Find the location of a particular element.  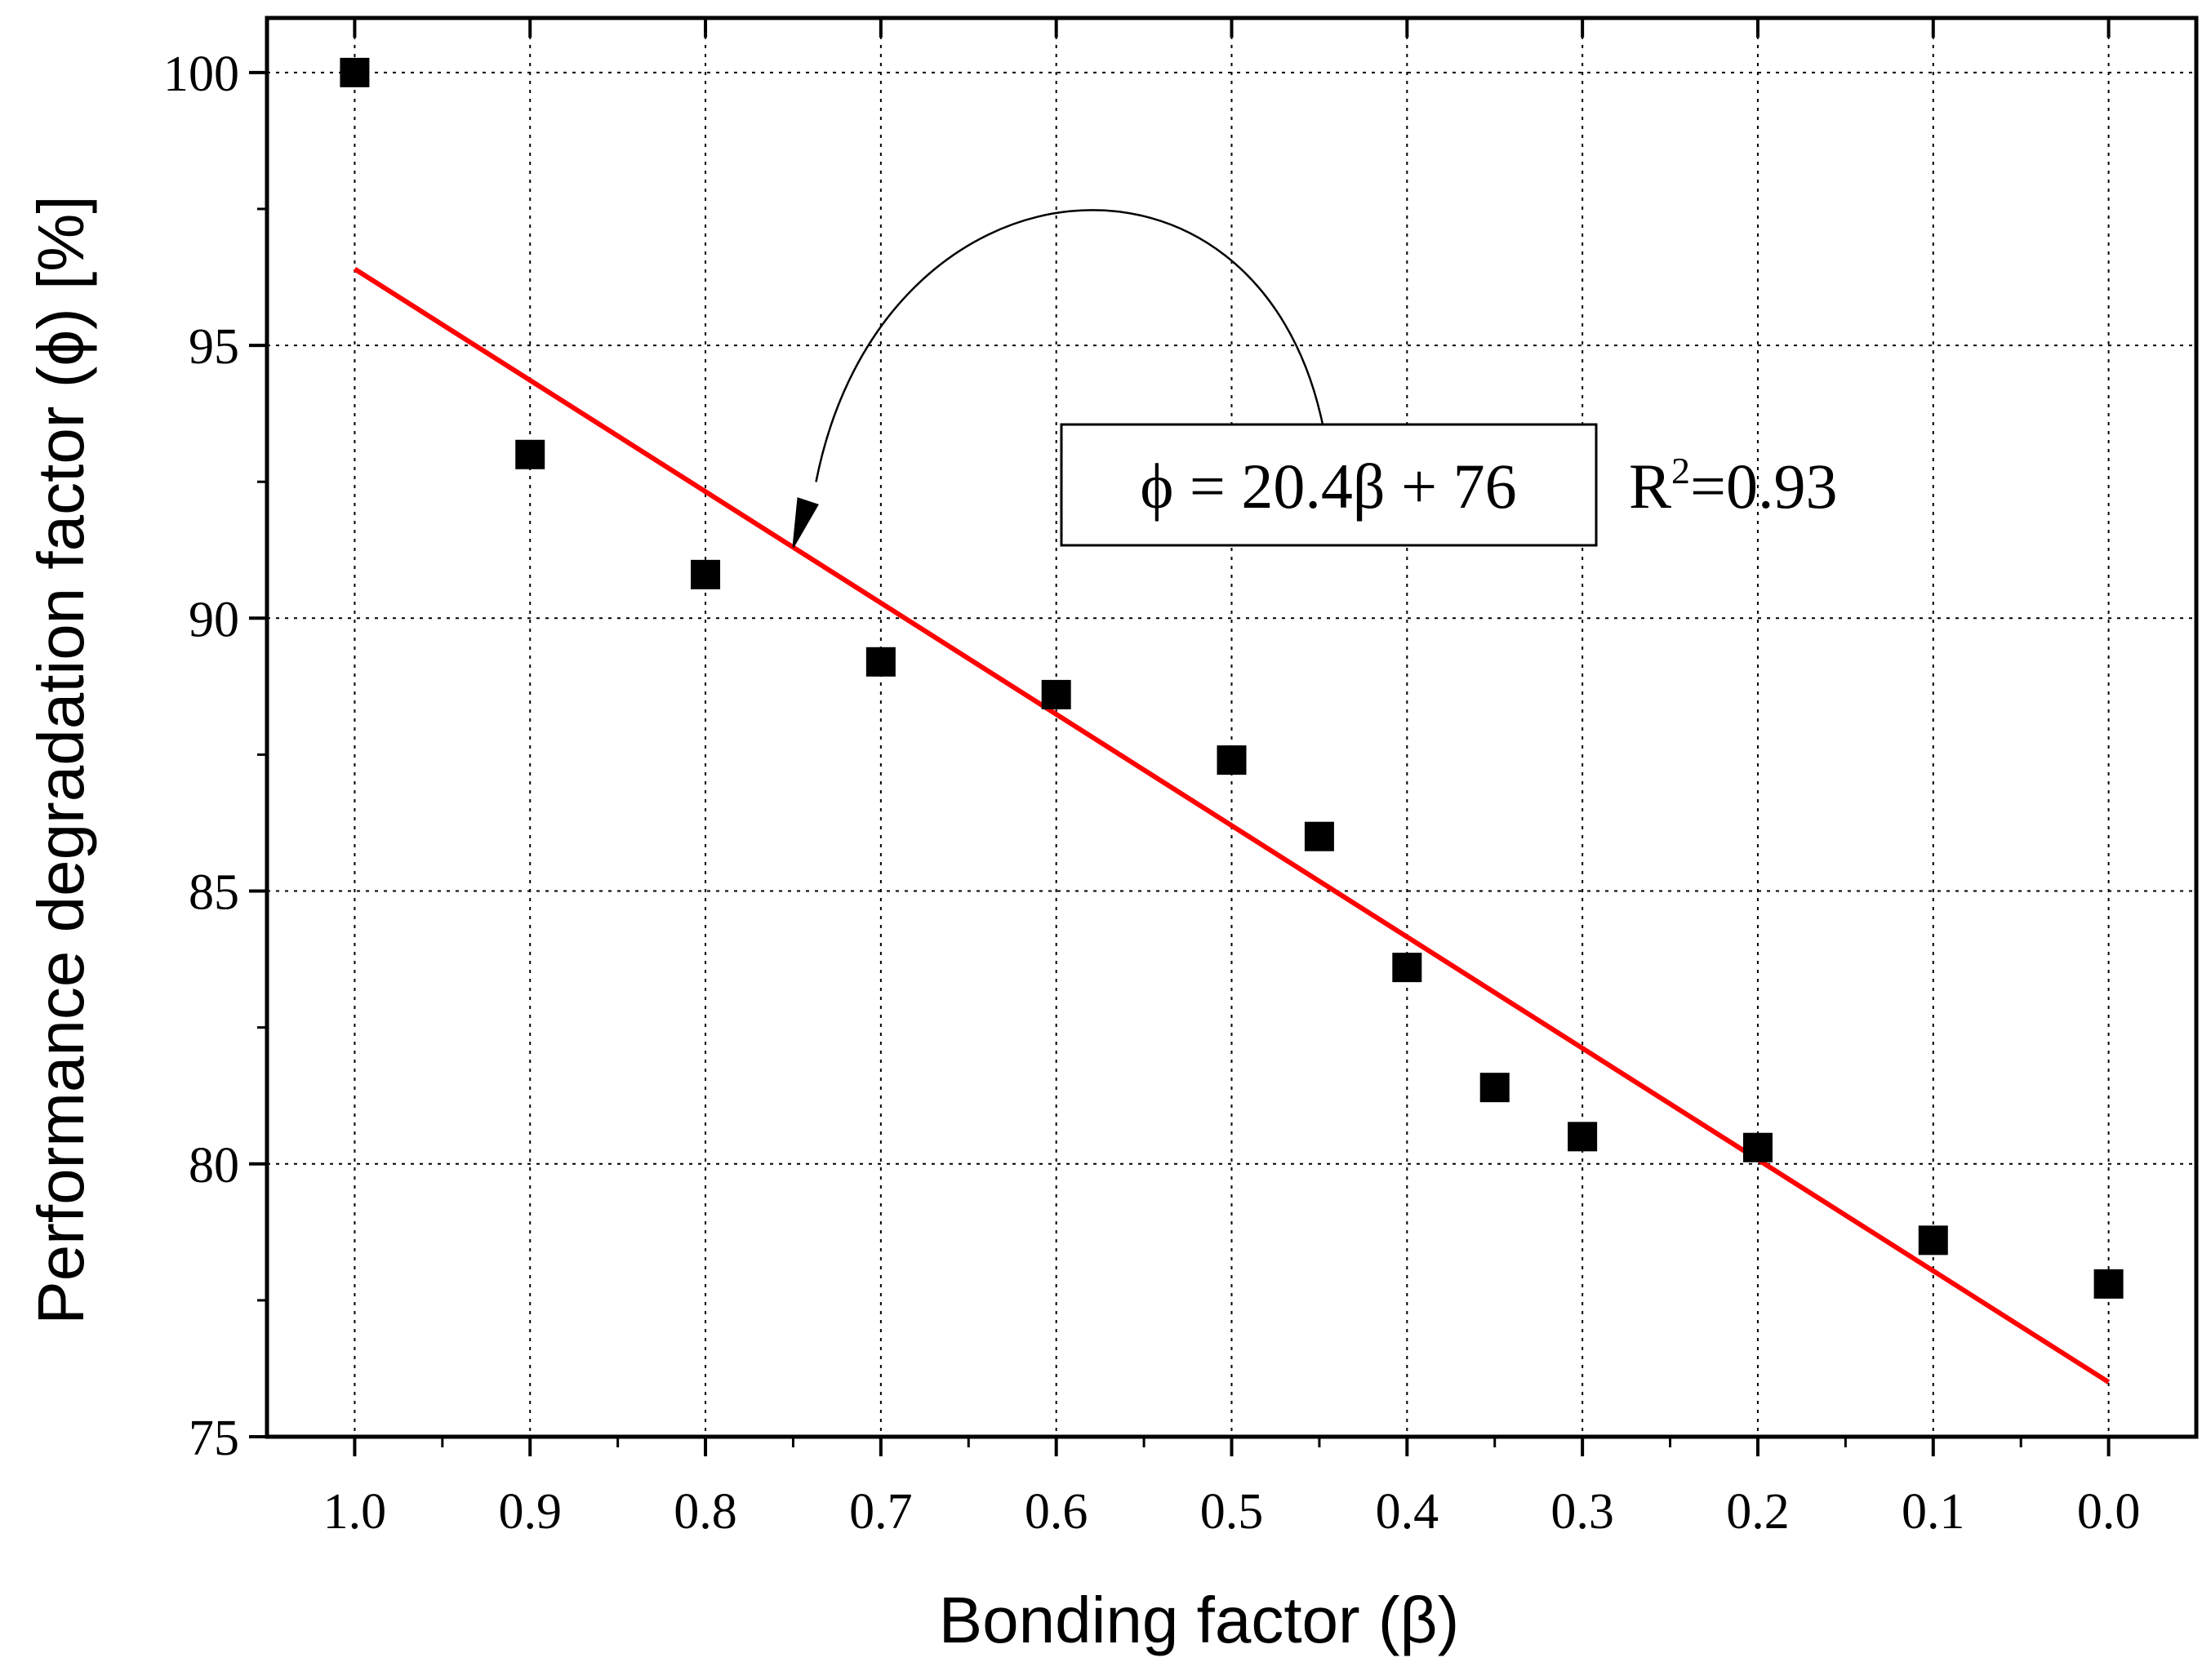

x-tick-label: 0.3 is located at coordinates (1582, 1512).